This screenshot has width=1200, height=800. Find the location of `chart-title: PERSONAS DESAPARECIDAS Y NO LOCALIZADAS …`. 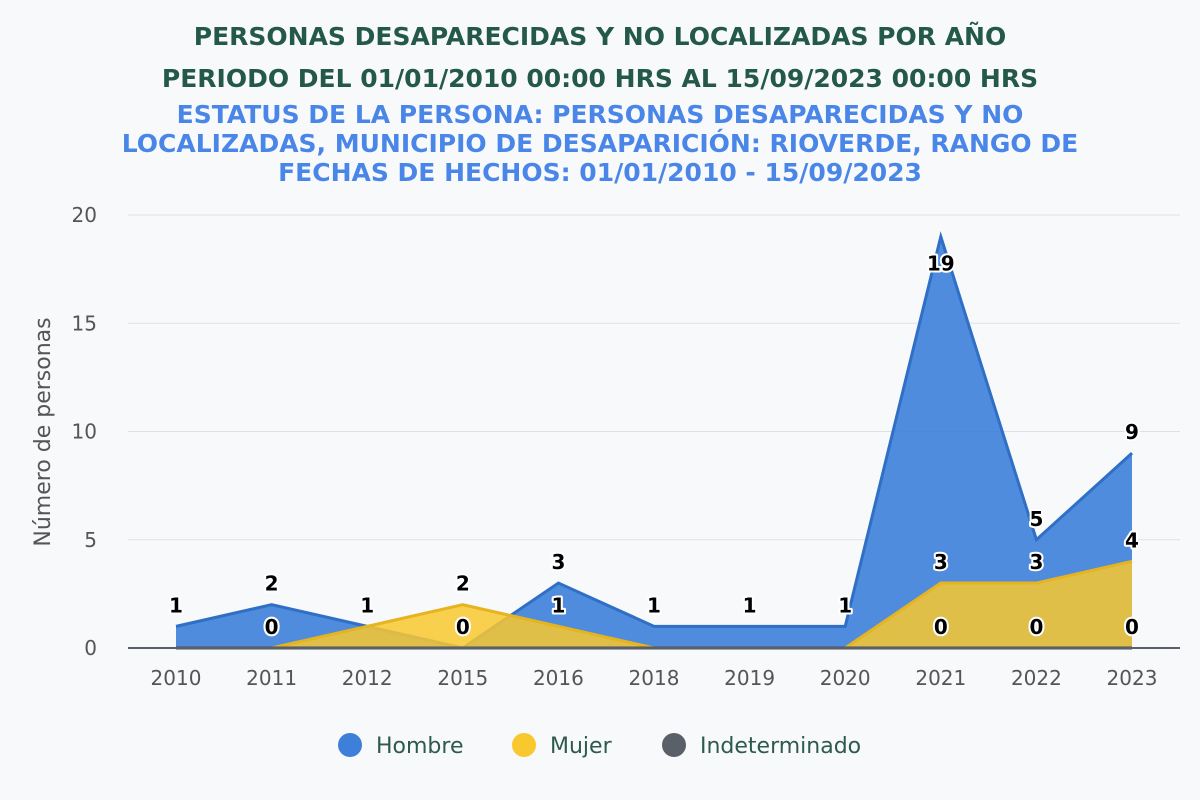

chart-title: PERSONAS DESAPARECIDAS Y NO LOCALIZADAS … is located at coordinates (600, 36).